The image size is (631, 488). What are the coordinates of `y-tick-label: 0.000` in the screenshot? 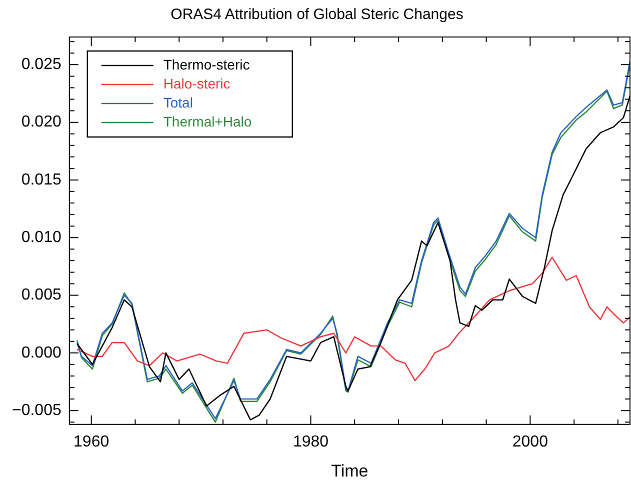 It's located at (41, 353).